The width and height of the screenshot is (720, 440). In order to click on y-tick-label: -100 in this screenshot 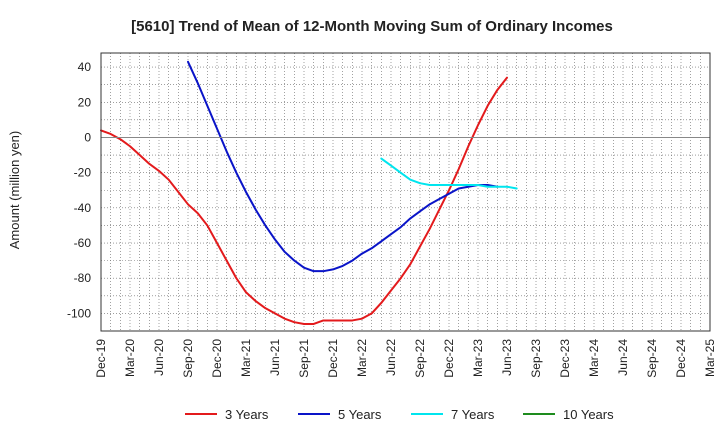, I will do `click(79, 313)`.